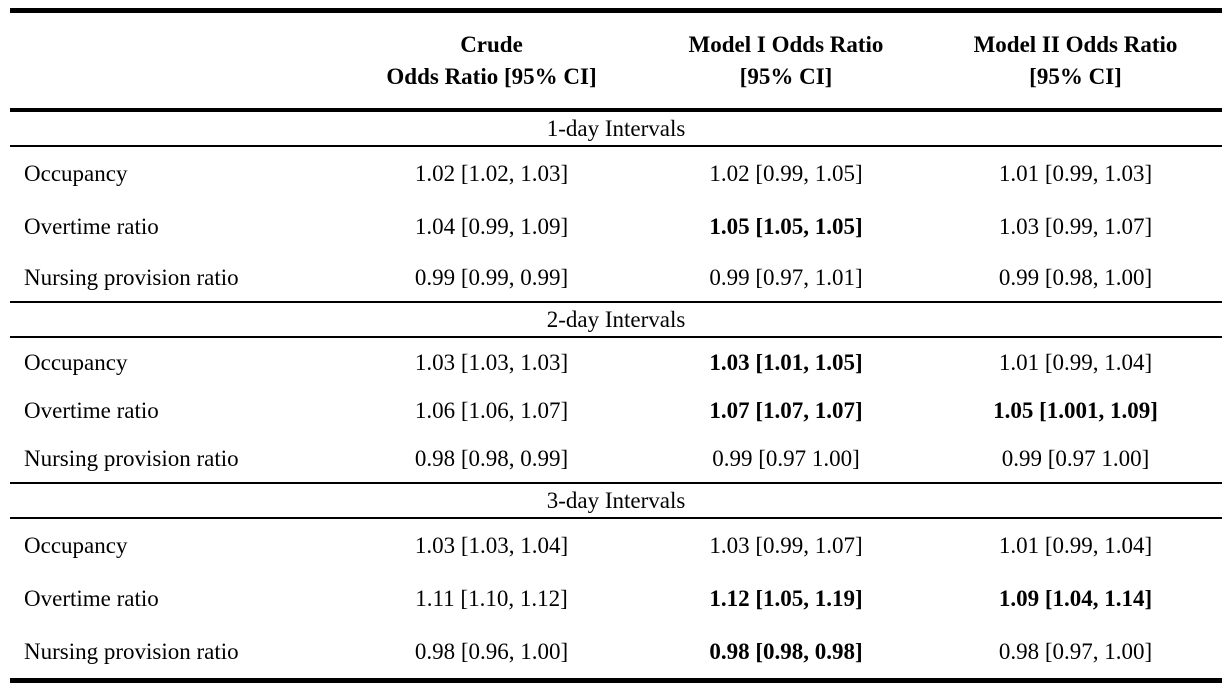 The width and height of the screenshot is (1230, 692). Describe the element at coordinates (616, 110) in the screenshot. I see `header-rule` at that location.